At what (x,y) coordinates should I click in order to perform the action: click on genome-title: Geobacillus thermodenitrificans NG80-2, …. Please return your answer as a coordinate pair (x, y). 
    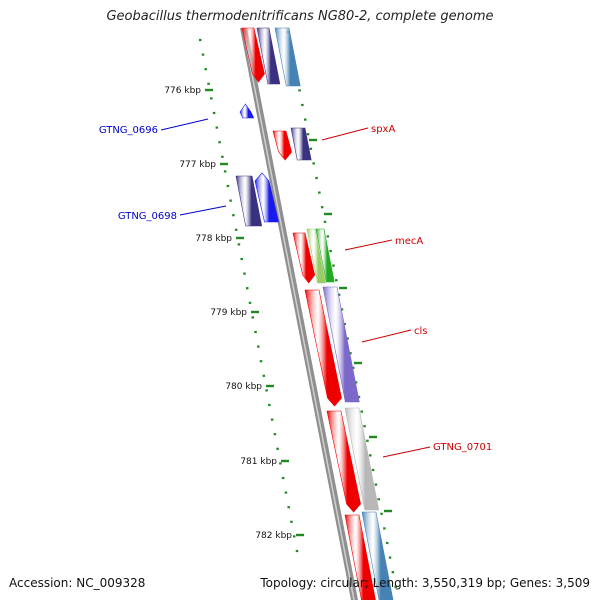
    Looking at the image, I should click on (300, 16).